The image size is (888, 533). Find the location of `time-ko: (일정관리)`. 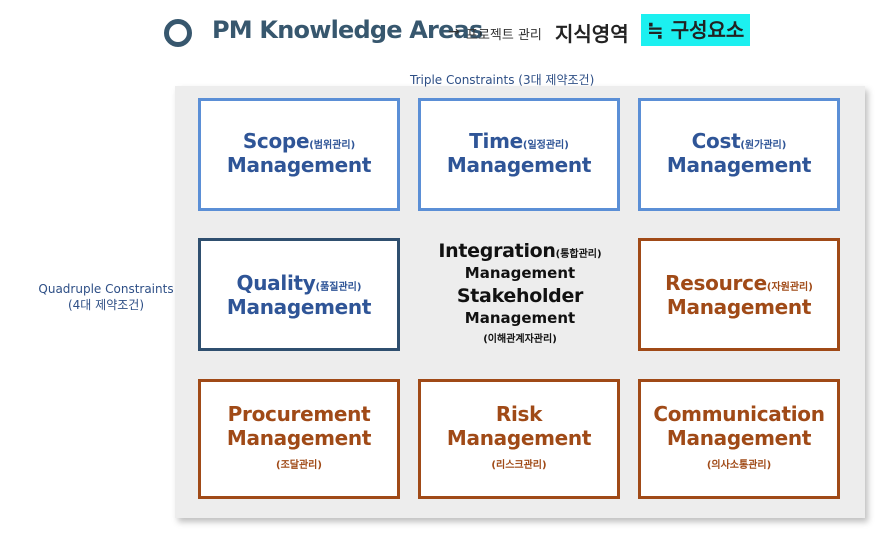

time-ko: (일정관리) is located at coordinates (545, 145).